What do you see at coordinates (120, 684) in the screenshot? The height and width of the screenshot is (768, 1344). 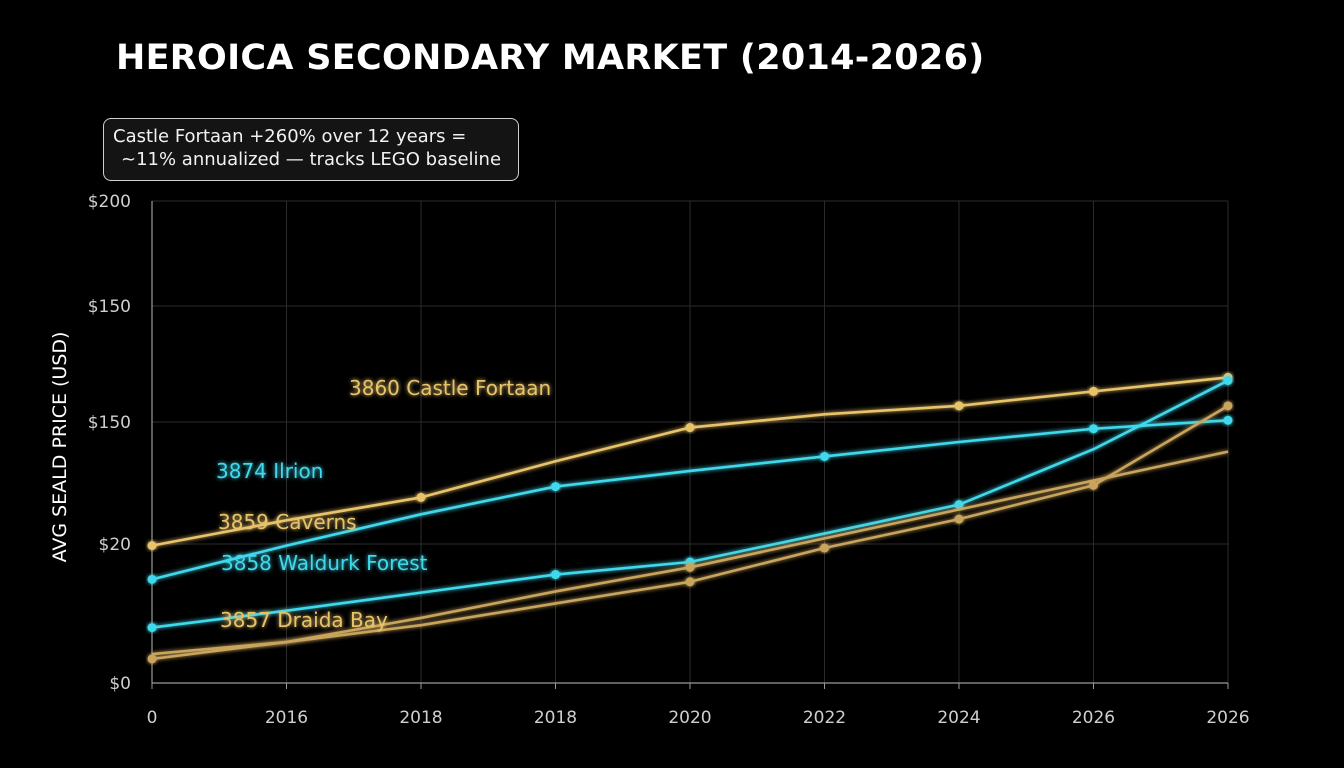 I see `y-tick-label: $0` at bounding box center [120, 684].